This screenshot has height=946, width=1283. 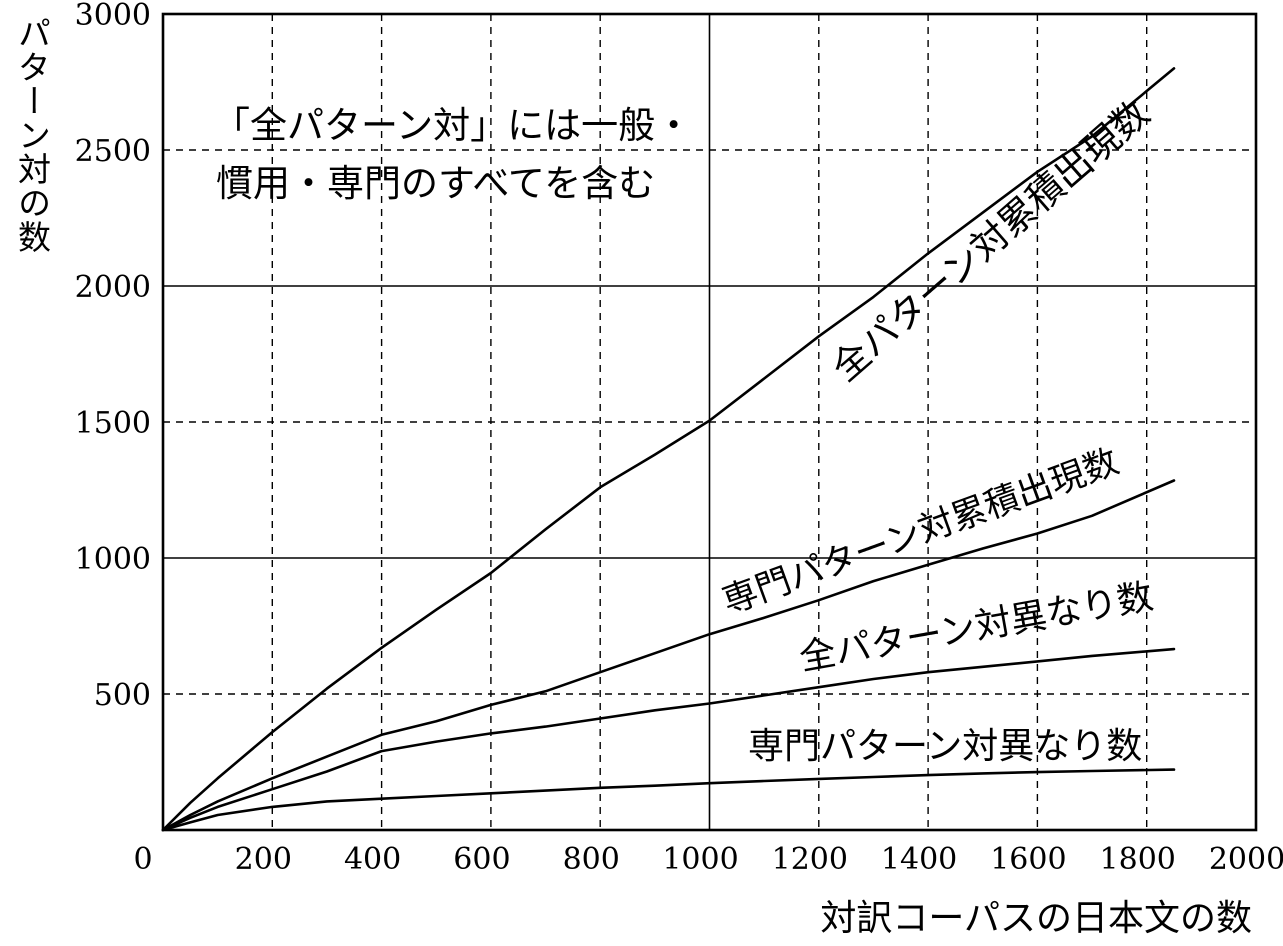 I want to click on x-tick-label-0: 0, so click(x=142, y=859).